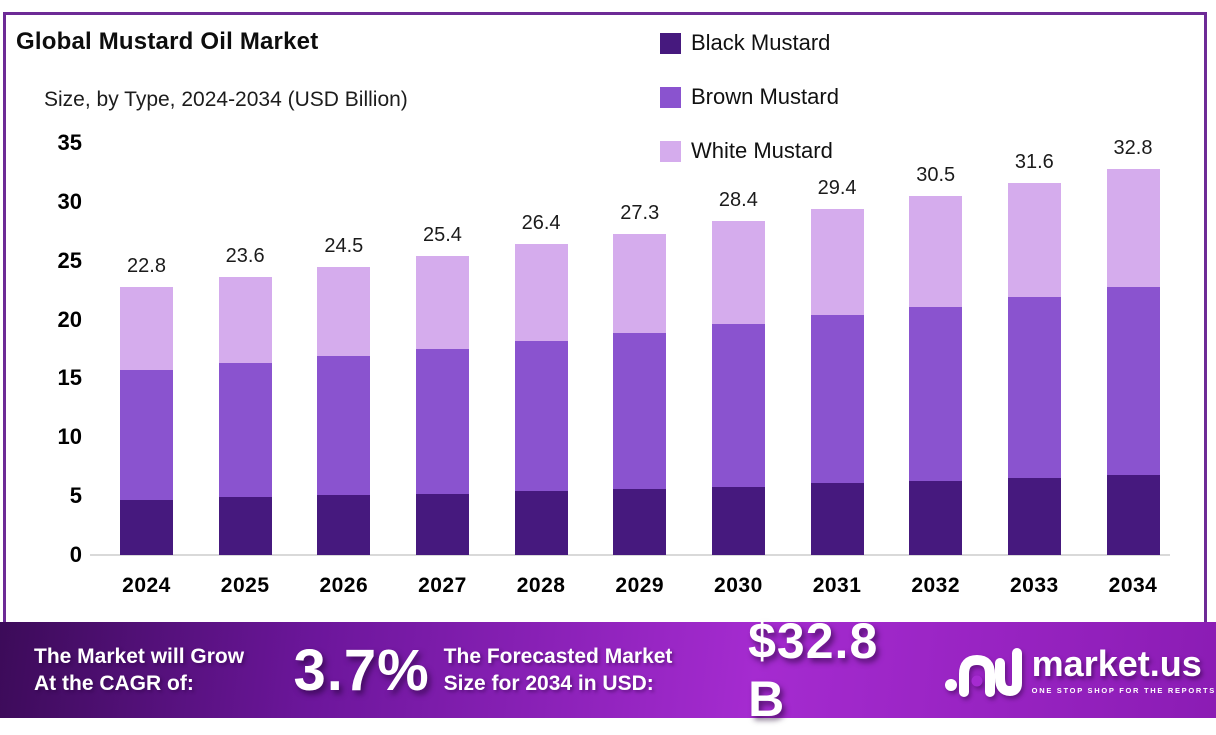  Describe the element at coordinates (837, 261) in the screenshot. I see `bar-segment-white-mustard-2031` at that location.